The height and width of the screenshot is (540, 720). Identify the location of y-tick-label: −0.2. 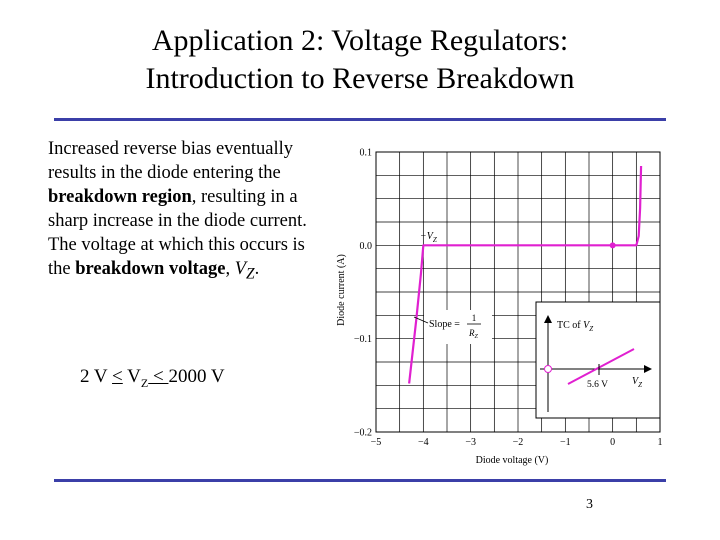
(363, 433).